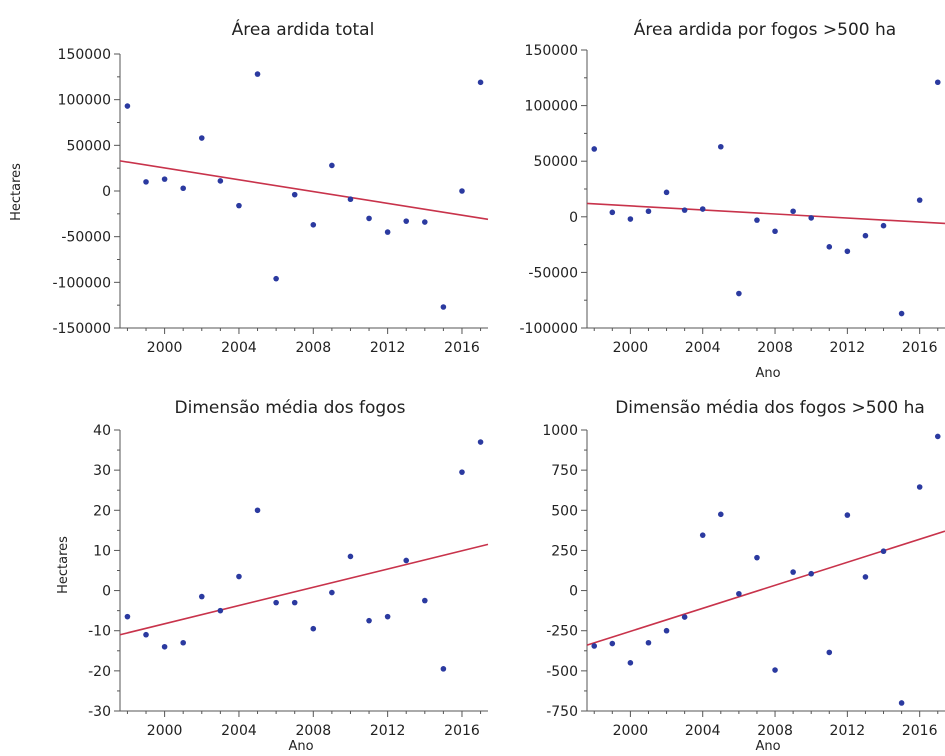  Describe the element at coordinates (564, 551) in the screenshot. I see `y-tick-label: 250` at that location.